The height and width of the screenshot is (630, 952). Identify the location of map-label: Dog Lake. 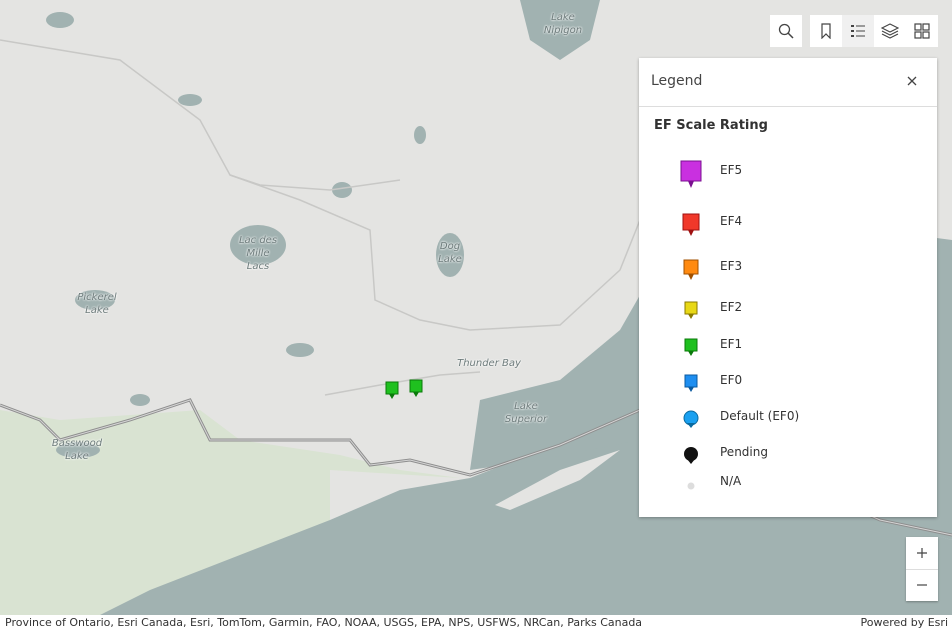
(450, 253).